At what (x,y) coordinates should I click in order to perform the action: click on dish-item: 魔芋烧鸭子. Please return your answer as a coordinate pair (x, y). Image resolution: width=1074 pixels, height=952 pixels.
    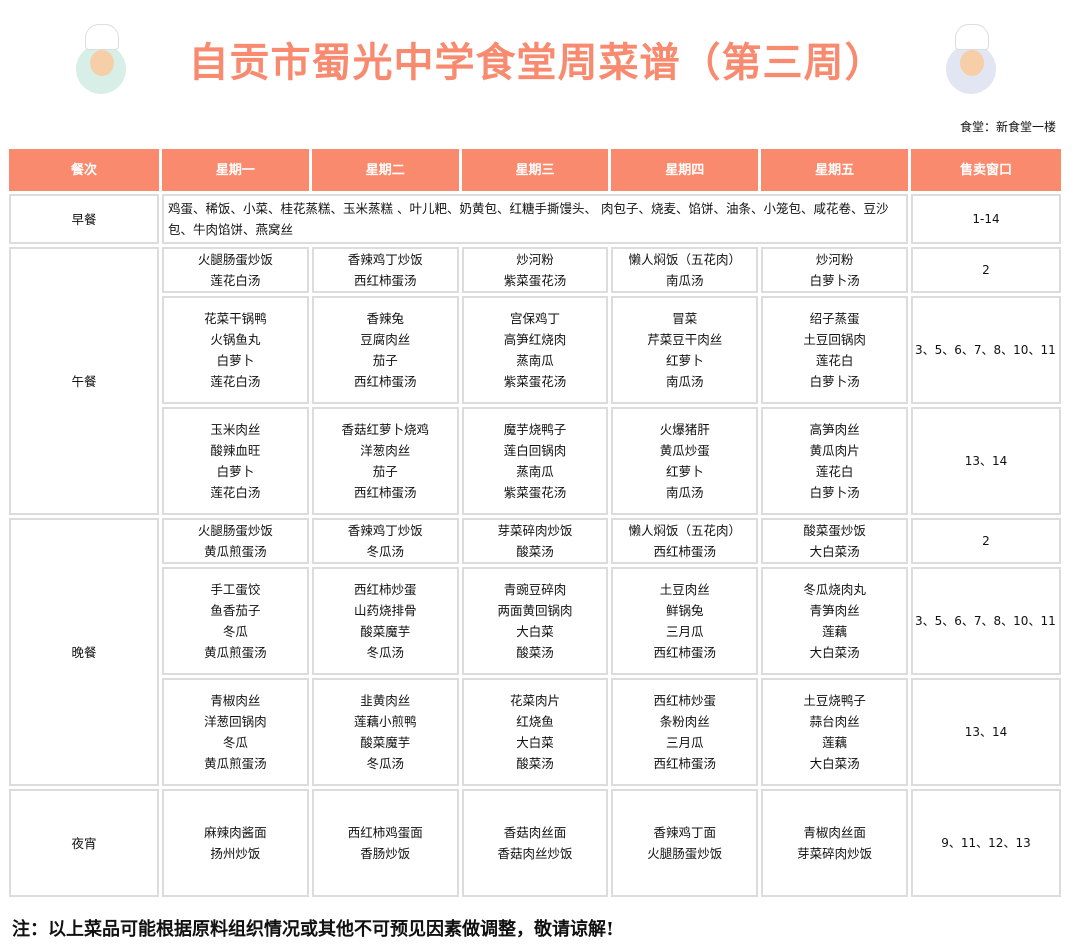
    Looking at the image, I should click on (535, 429).